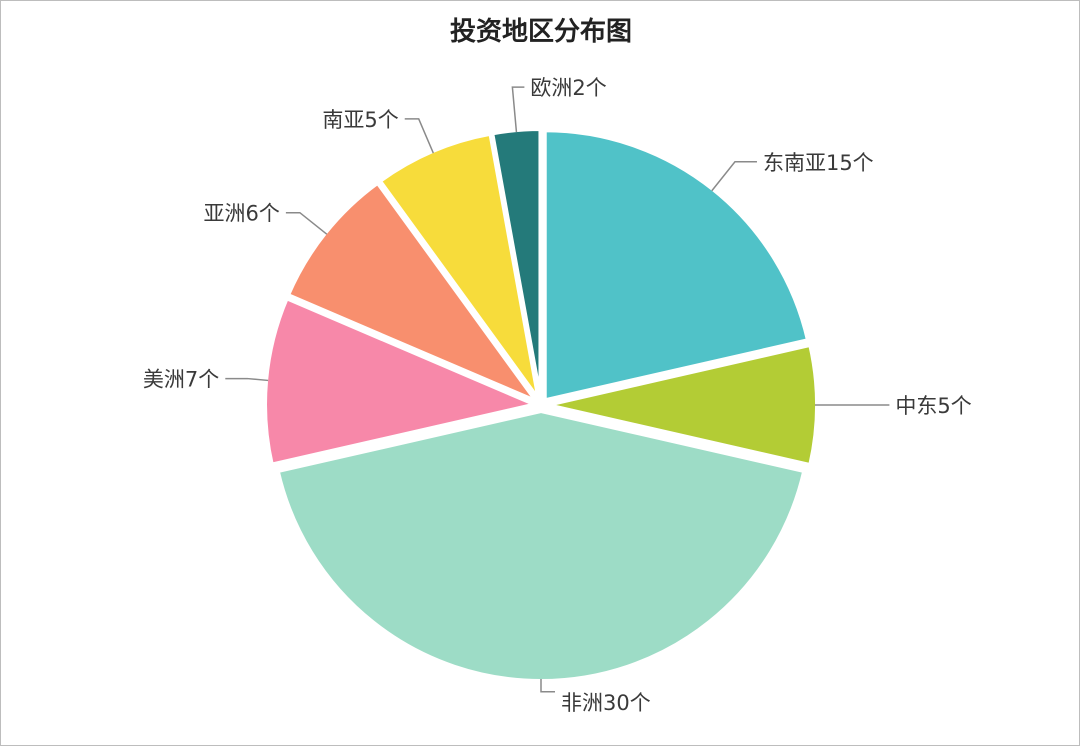  I want to click on data-label-5: 亚洲6个, so click(242, 214).